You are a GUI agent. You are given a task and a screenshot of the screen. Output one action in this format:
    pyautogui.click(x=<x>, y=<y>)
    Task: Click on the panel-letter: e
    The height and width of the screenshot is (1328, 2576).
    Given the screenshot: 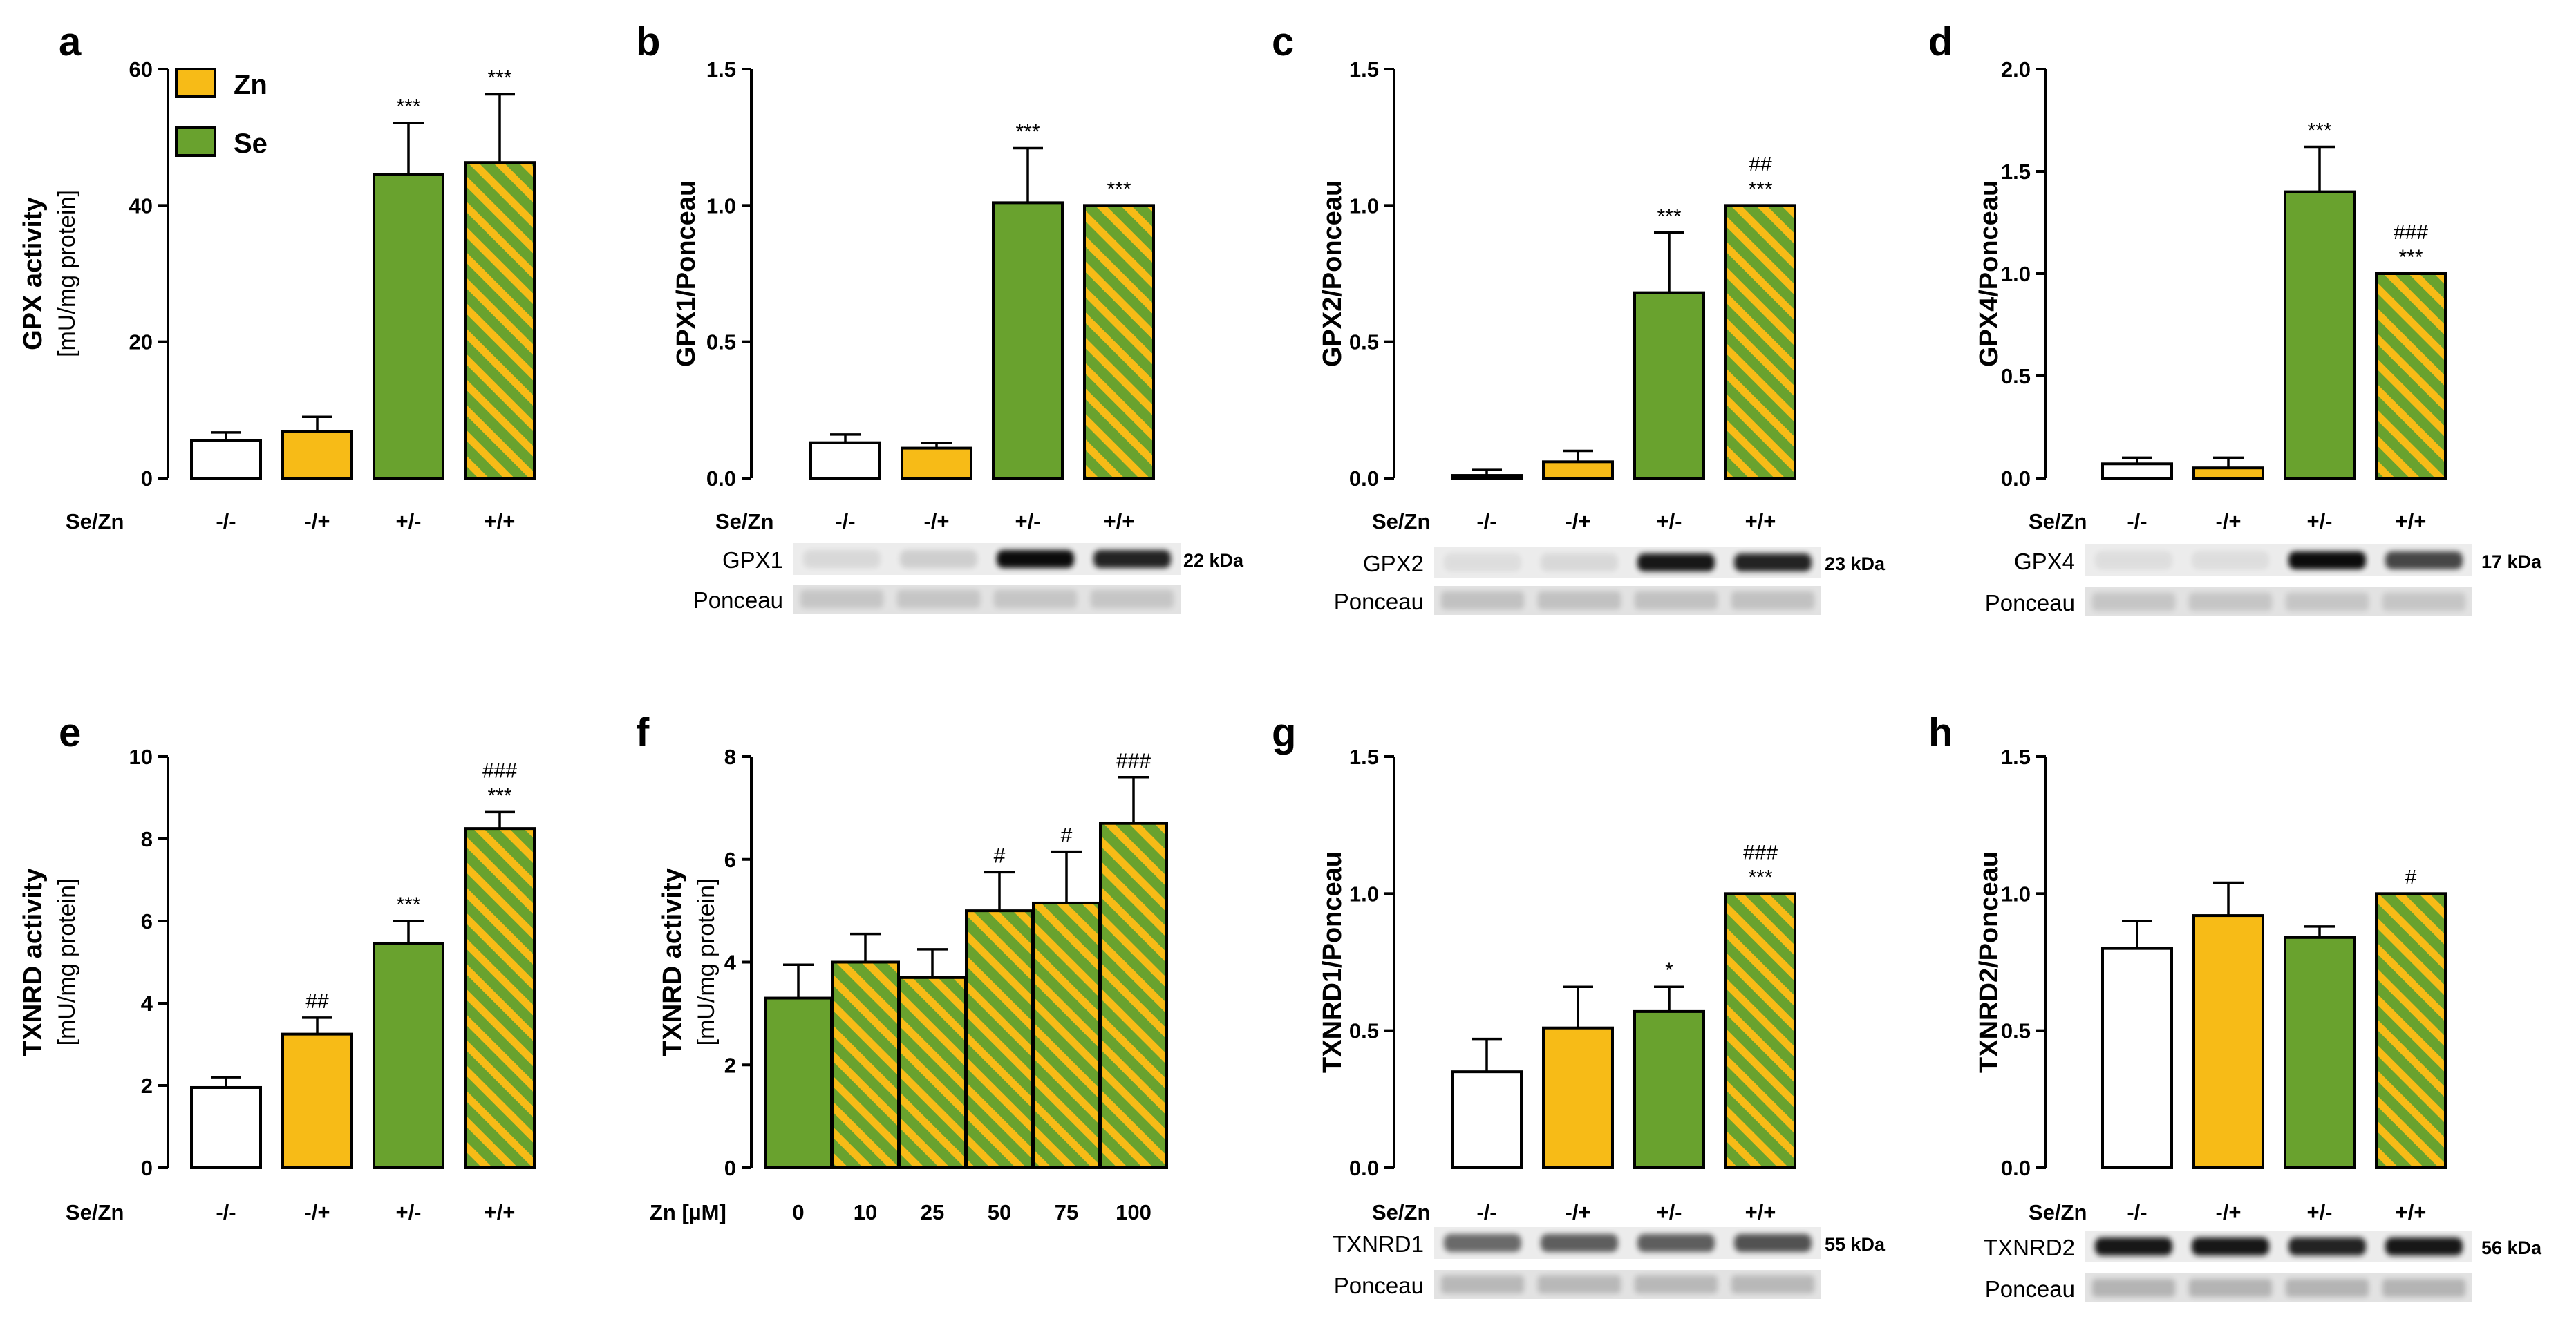 What is the action you would take?
    pyautogui.click(x=70, y=732)
    